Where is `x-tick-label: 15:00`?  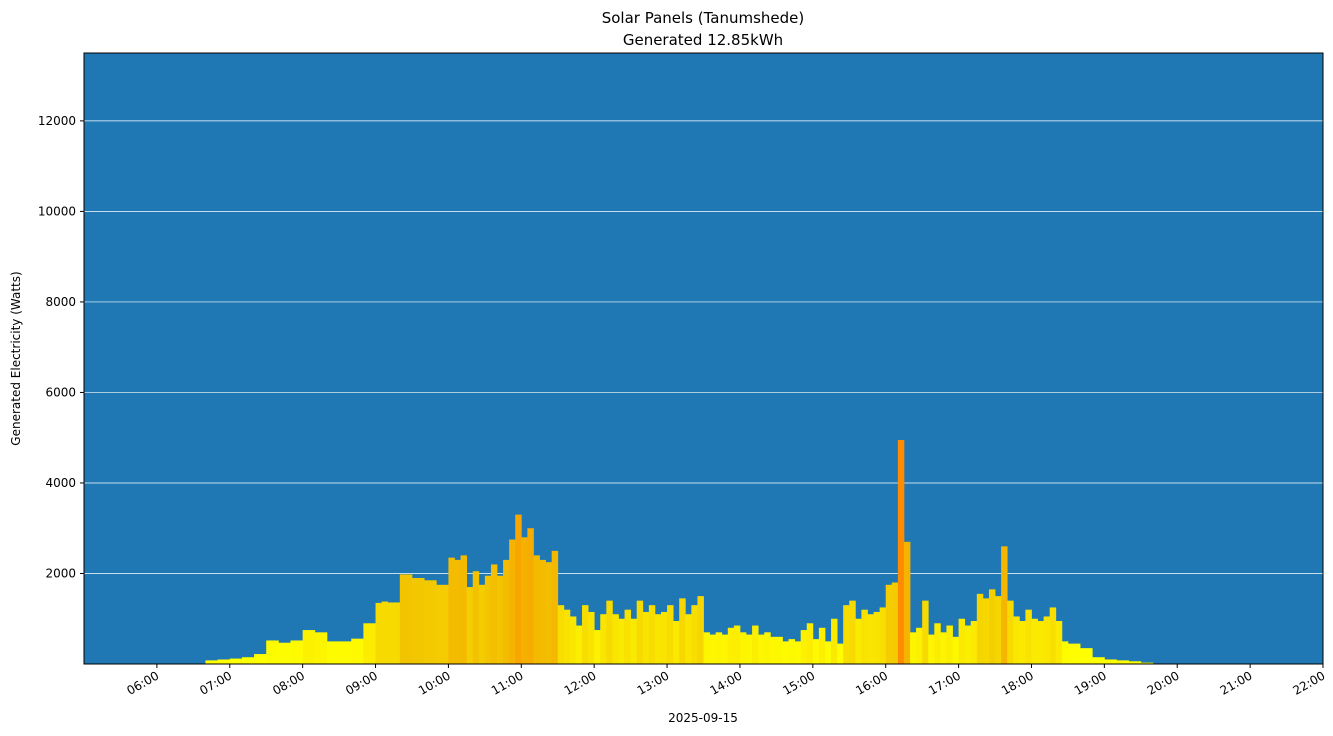
x-tick-label: 15:00 is located at coordinates (798, 682).